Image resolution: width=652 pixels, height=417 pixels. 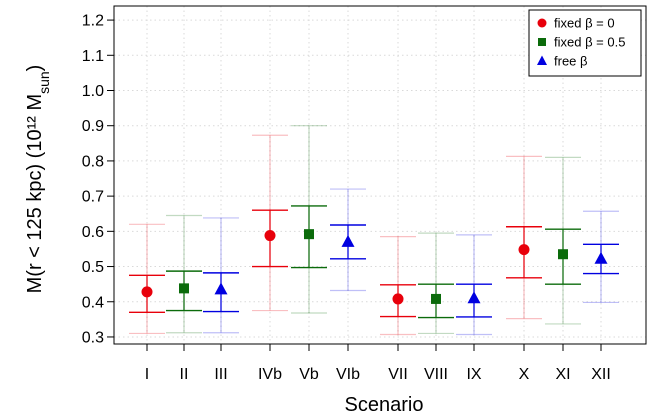 What do you see at coordinates (93, 337) in the screenshot?
I see `y-tick-label: 0.3` at bounding box center [93, 337].